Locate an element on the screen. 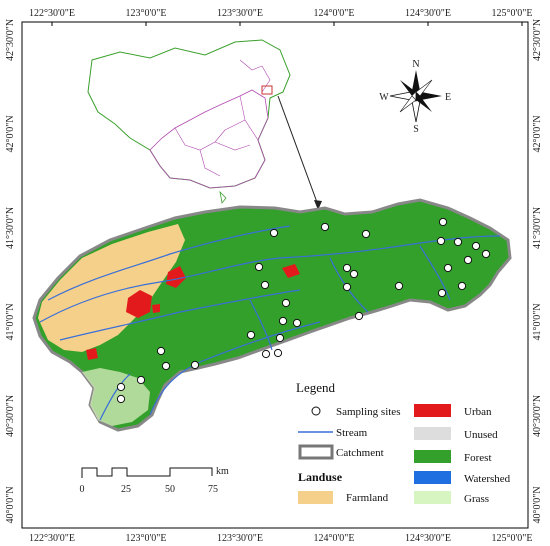 Image resolution: width=550 pixels, height=546 pixels. top-tick-label: 123°0'0"E is located at coordinates (146, 13).